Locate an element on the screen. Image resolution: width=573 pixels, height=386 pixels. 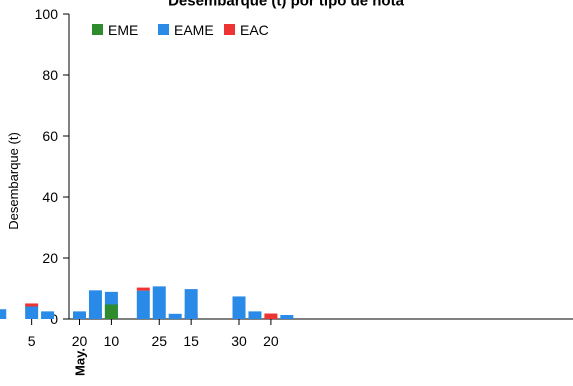
y-tick-label: 40 is located at coordinates (50, 197).